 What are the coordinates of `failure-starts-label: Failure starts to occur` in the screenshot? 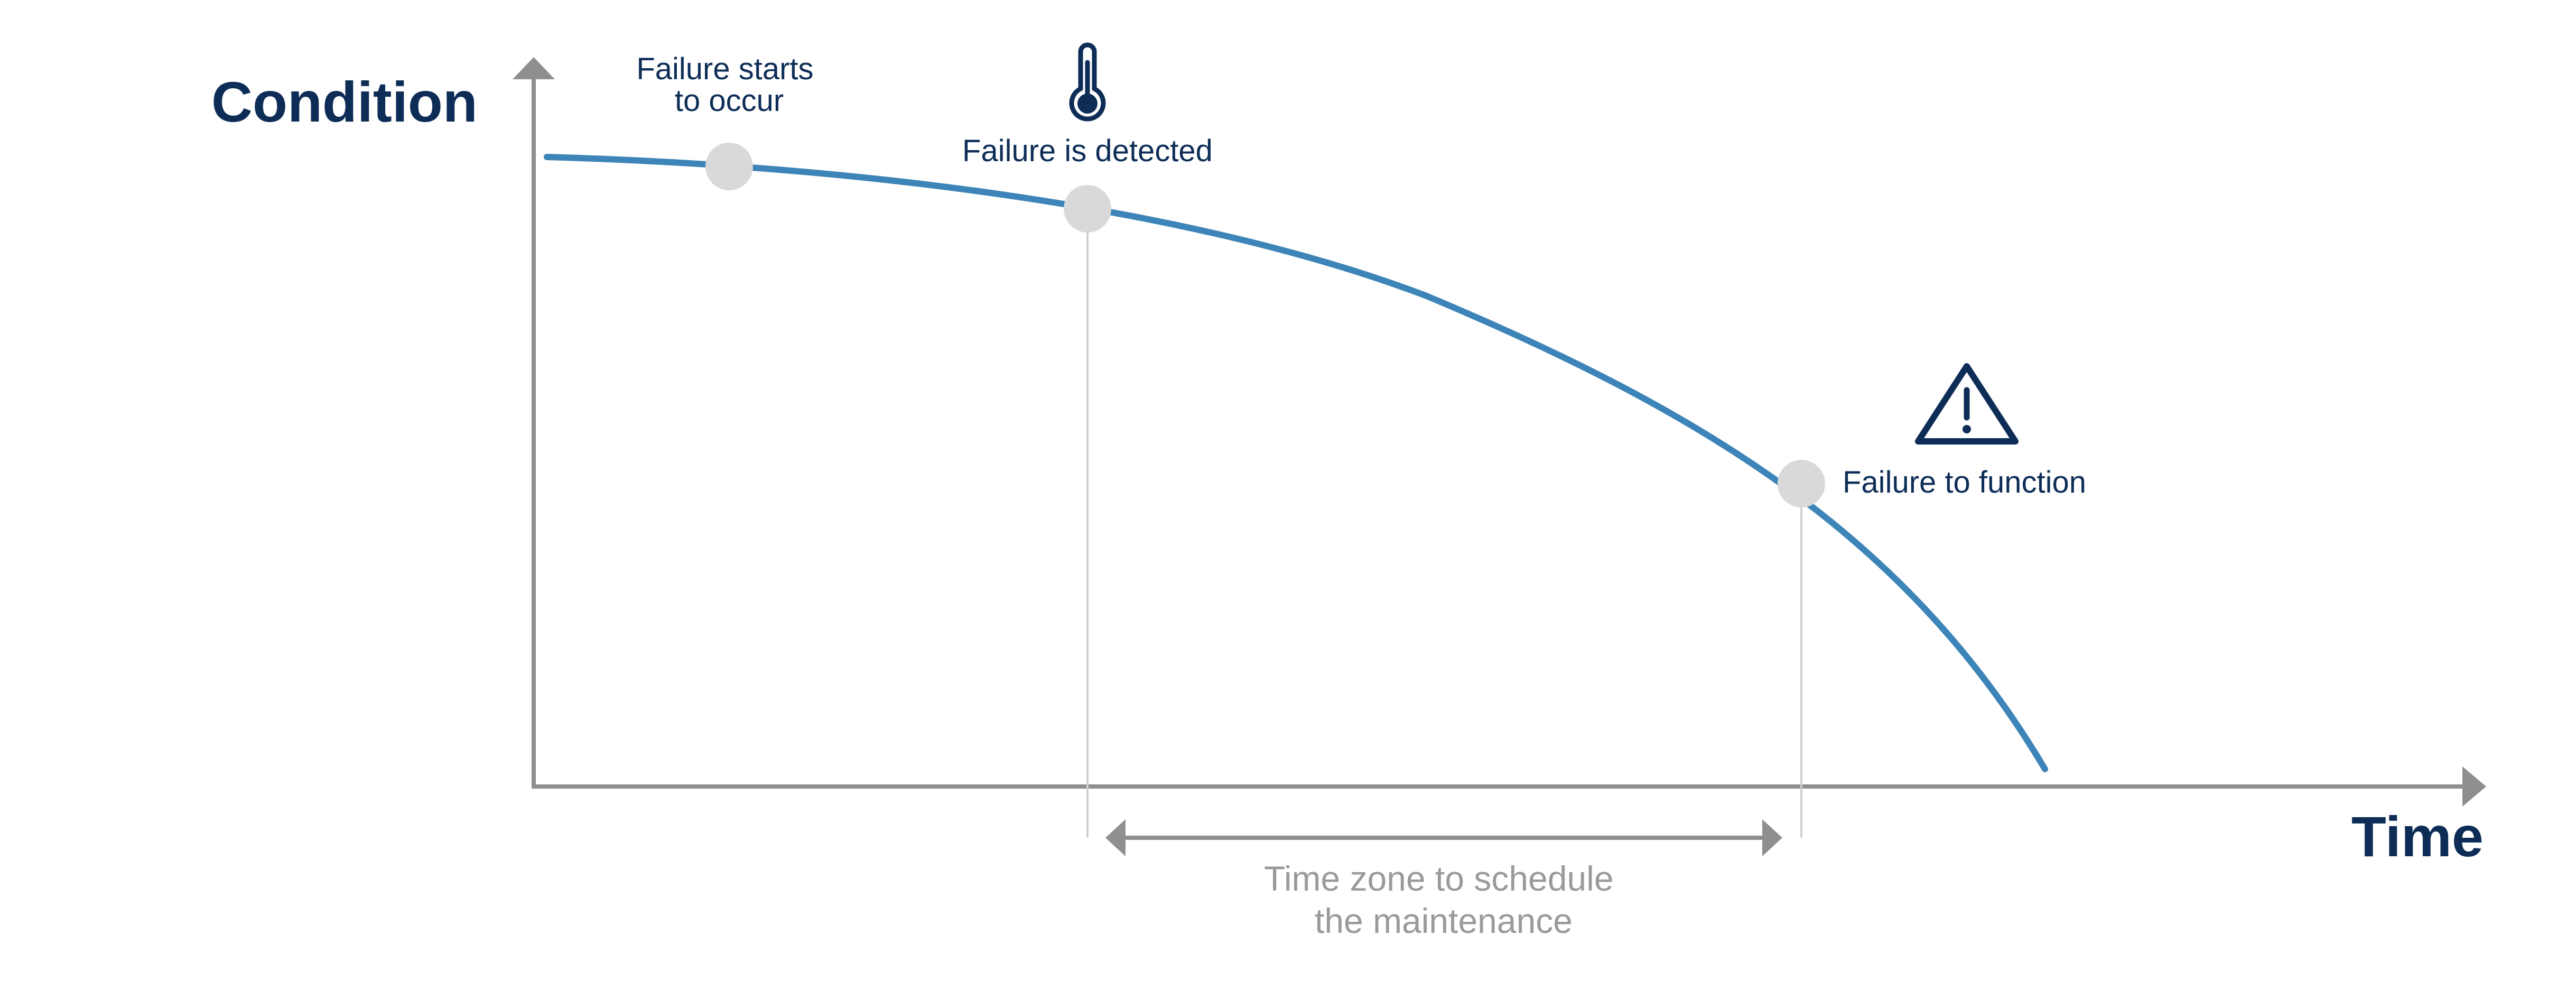 It's located at (729, 85).